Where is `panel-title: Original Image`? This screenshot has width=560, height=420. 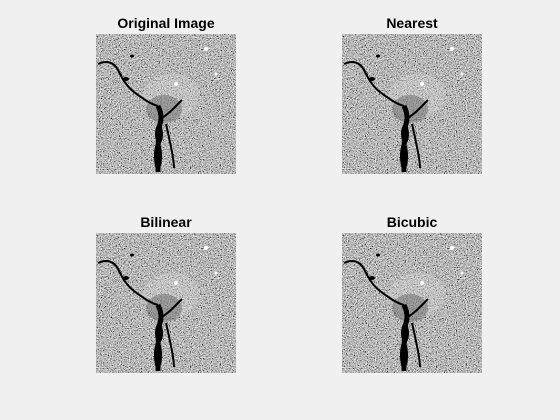
panel-title: Original Image is located at coordinates (166, 23).